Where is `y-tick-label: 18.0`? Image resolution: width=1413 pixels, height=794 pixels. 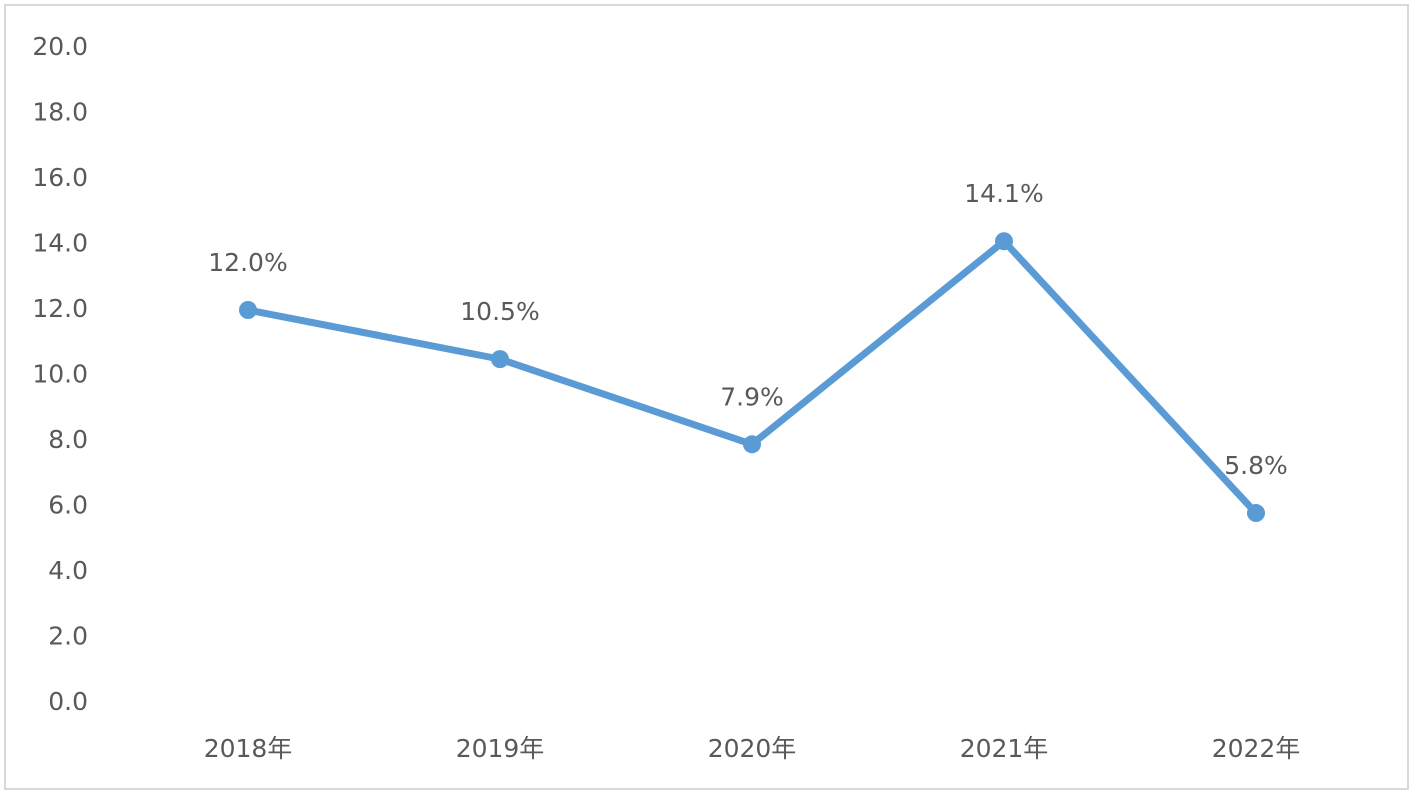
y-tick-label: 18.0 is located at coordinates (60, 112).